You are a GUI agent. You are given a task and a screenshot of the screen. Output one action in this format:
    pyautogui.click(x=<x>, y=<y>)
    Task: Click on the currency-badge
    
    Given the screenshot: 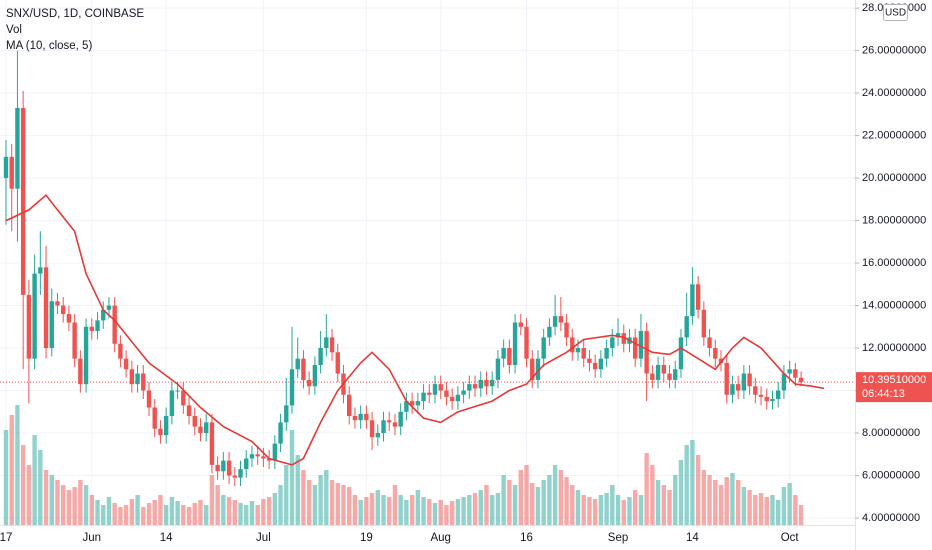 What is the action you would take?
    pyautogui.click(x=895, y=12)
    